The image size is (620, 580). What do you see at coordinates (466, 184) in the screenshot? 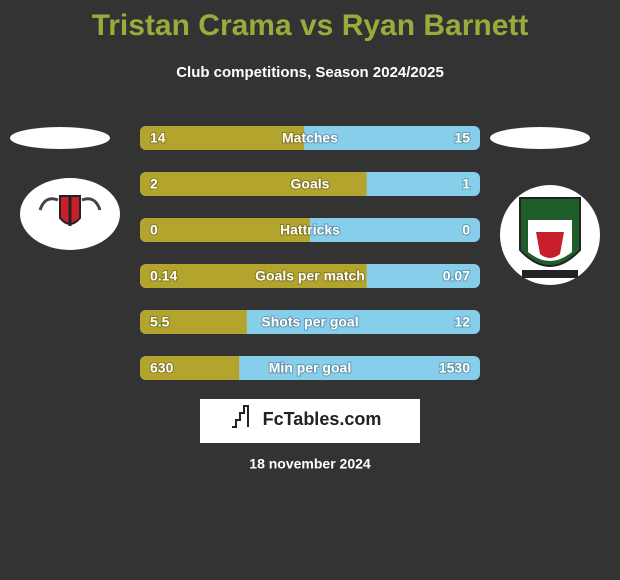
I see `right-value: 1` at bounding box center [466, 184].